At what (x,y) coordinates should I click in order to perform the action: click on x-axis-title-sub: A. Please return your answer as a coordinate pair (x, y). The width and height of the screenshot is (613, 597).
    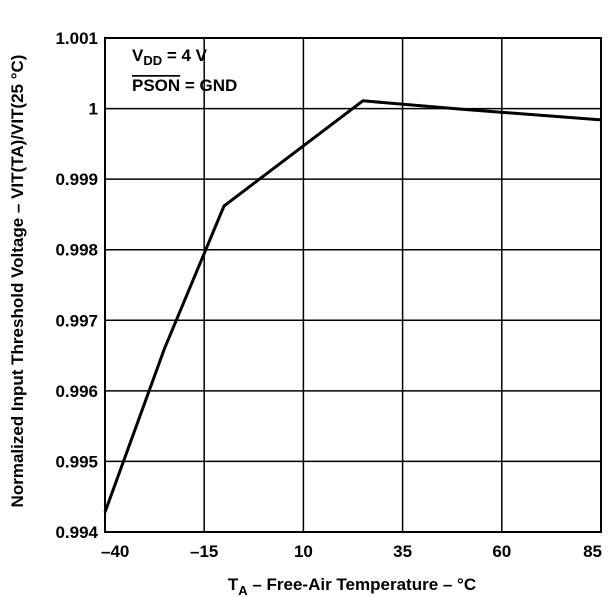
    Looking at the image, I should click on (243, 590).